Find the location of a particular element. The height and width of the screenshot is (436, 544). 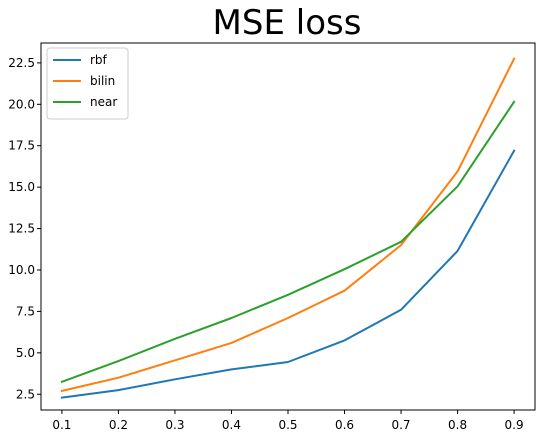

x-tick-label: 0.4 is located at coordinates (231, 425).